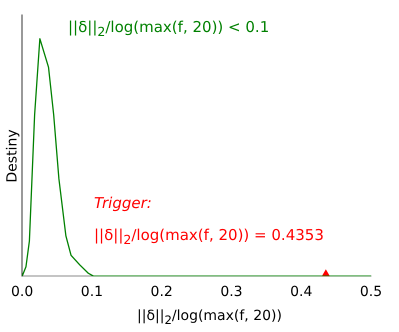 The image size is (399, 332). I want to click on x-tick-label: 0.4, so click(301, 292).